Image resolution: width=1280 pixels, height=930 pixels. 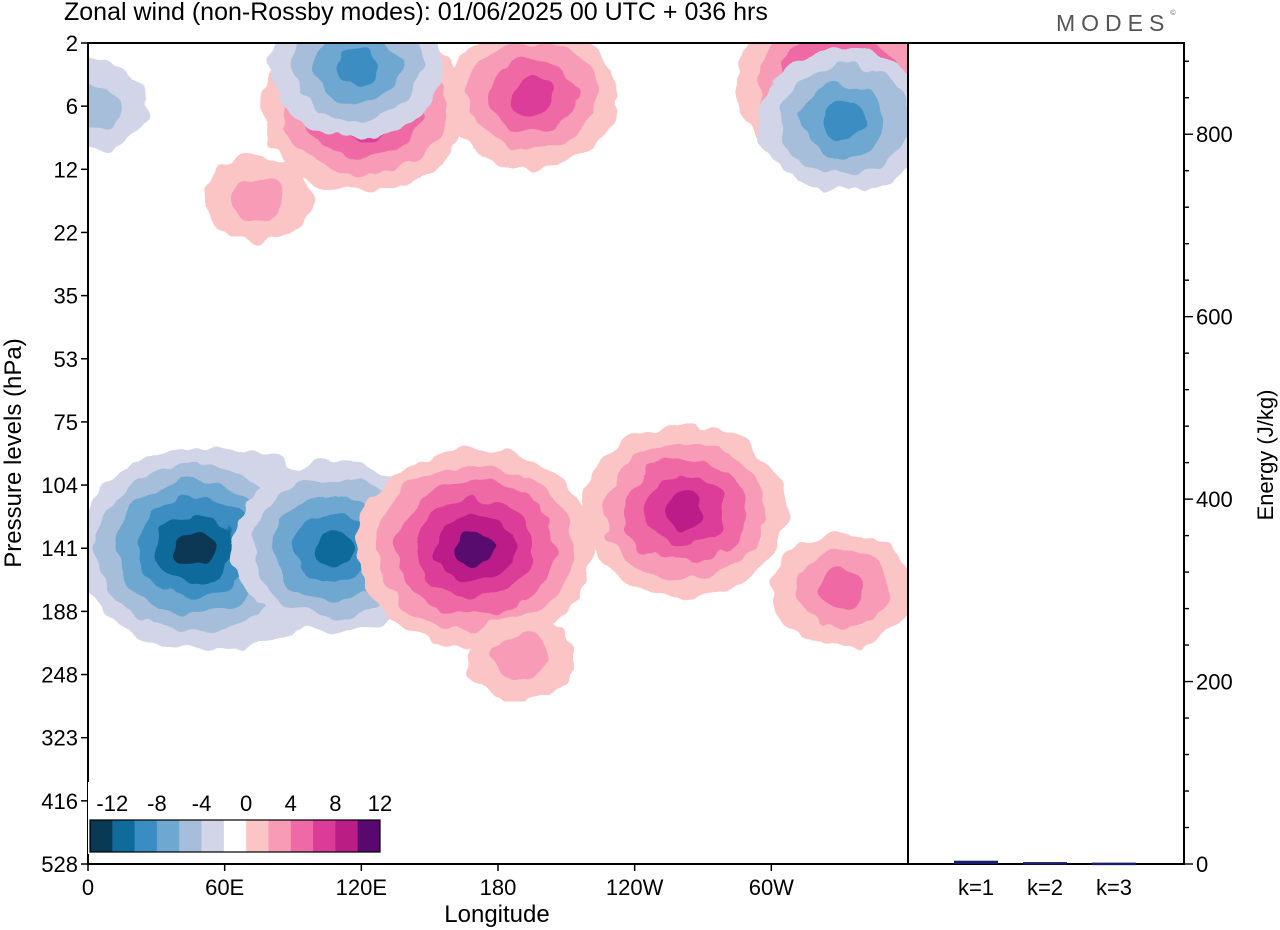 What do you see at coordinates (1214, 682) in the screenshot?
I see `energy-tick-label: 200` at bounding box center [1214, 682].